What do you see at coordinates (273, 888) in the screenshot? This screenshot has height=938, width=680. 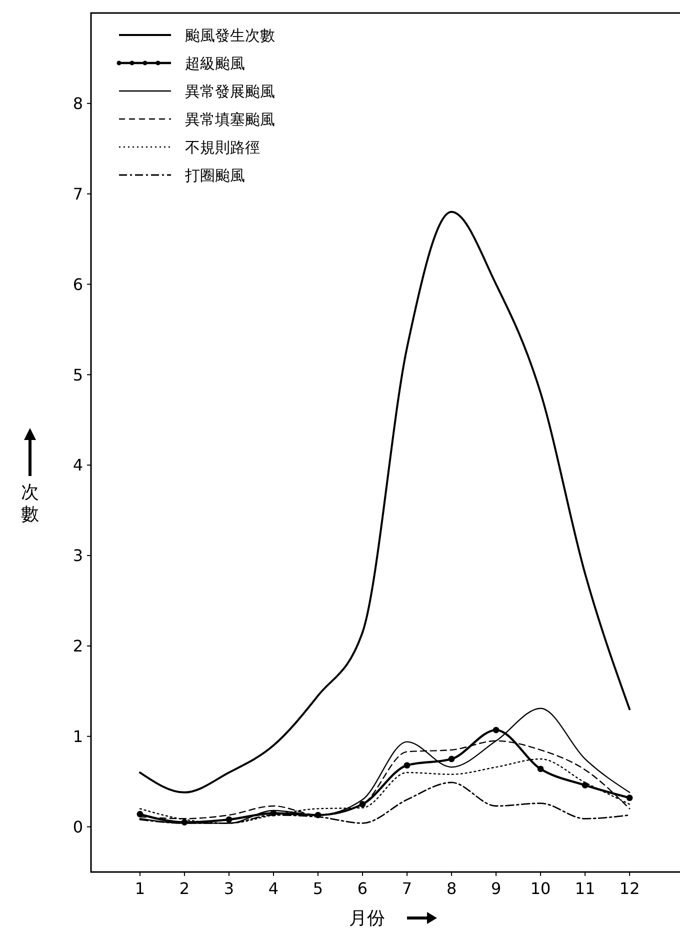 I see `x-tick-label: 4` at bounding box center [273, 888].